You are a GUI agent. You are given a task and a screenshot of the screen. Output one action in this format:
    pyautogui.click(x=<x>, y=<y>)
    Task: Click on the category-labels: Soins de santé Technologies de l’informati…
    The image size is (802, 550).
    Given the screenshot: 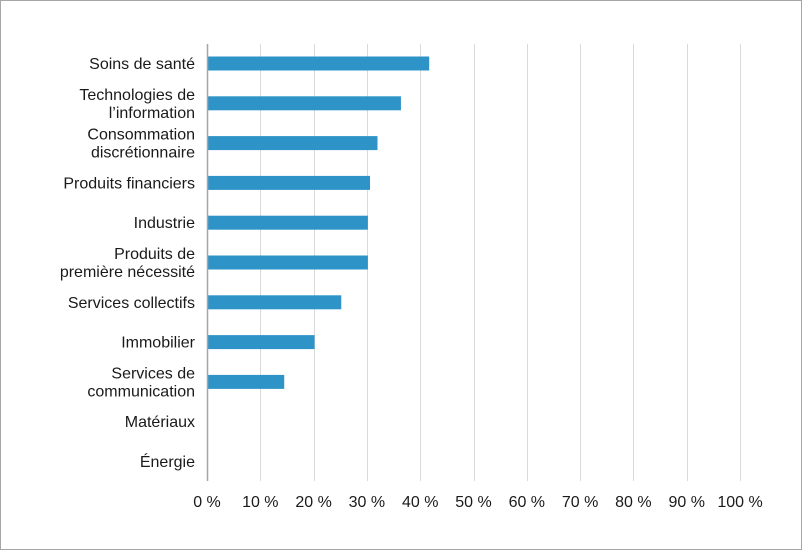 What is the action you would take?
    pyautogui.click(x=128, y=263)
    